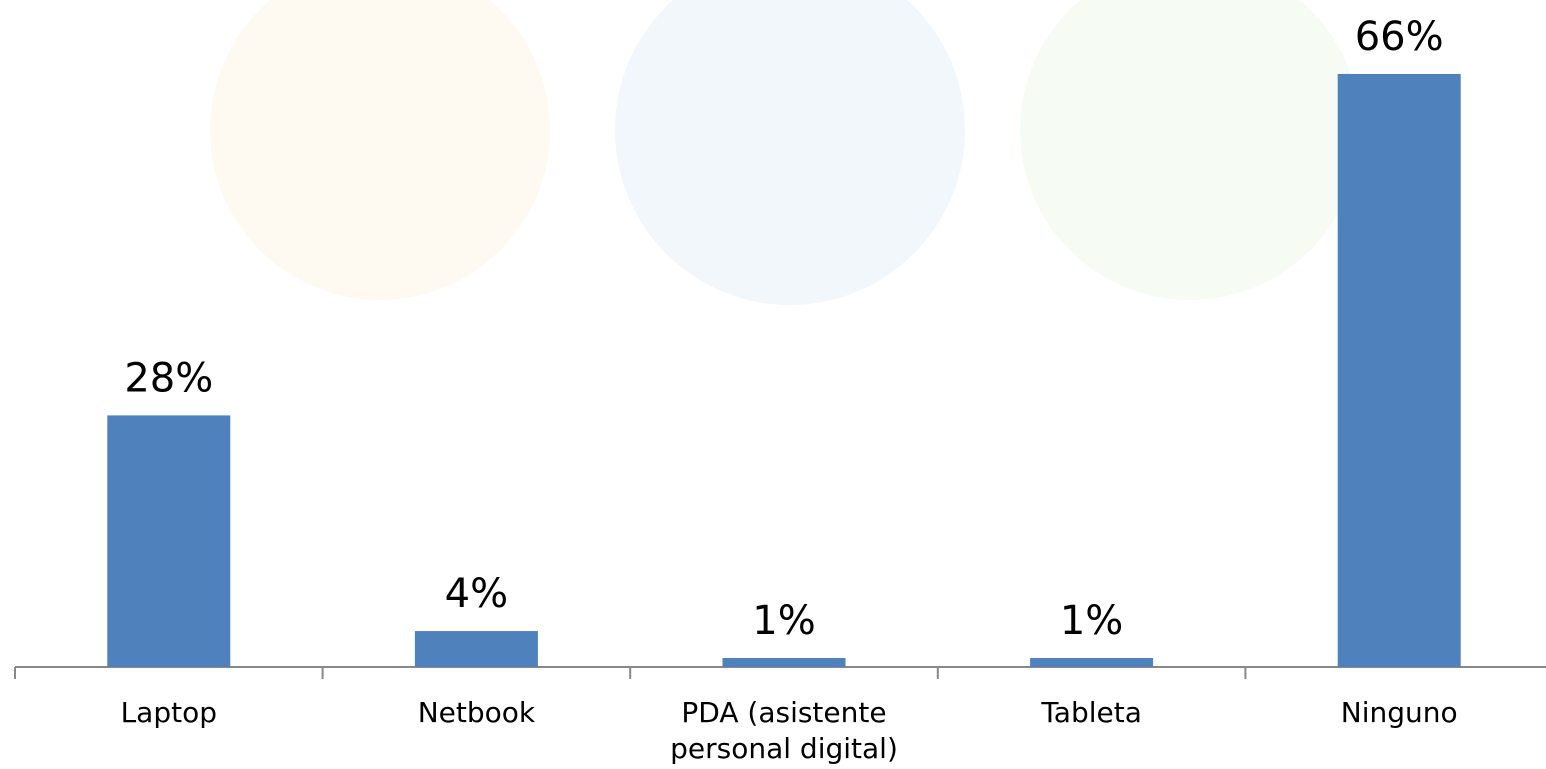 The image size is (1546, 769). Describe the element at coordinates (476, 594) in the screenshot. I see `value-label: 4%` at that location.